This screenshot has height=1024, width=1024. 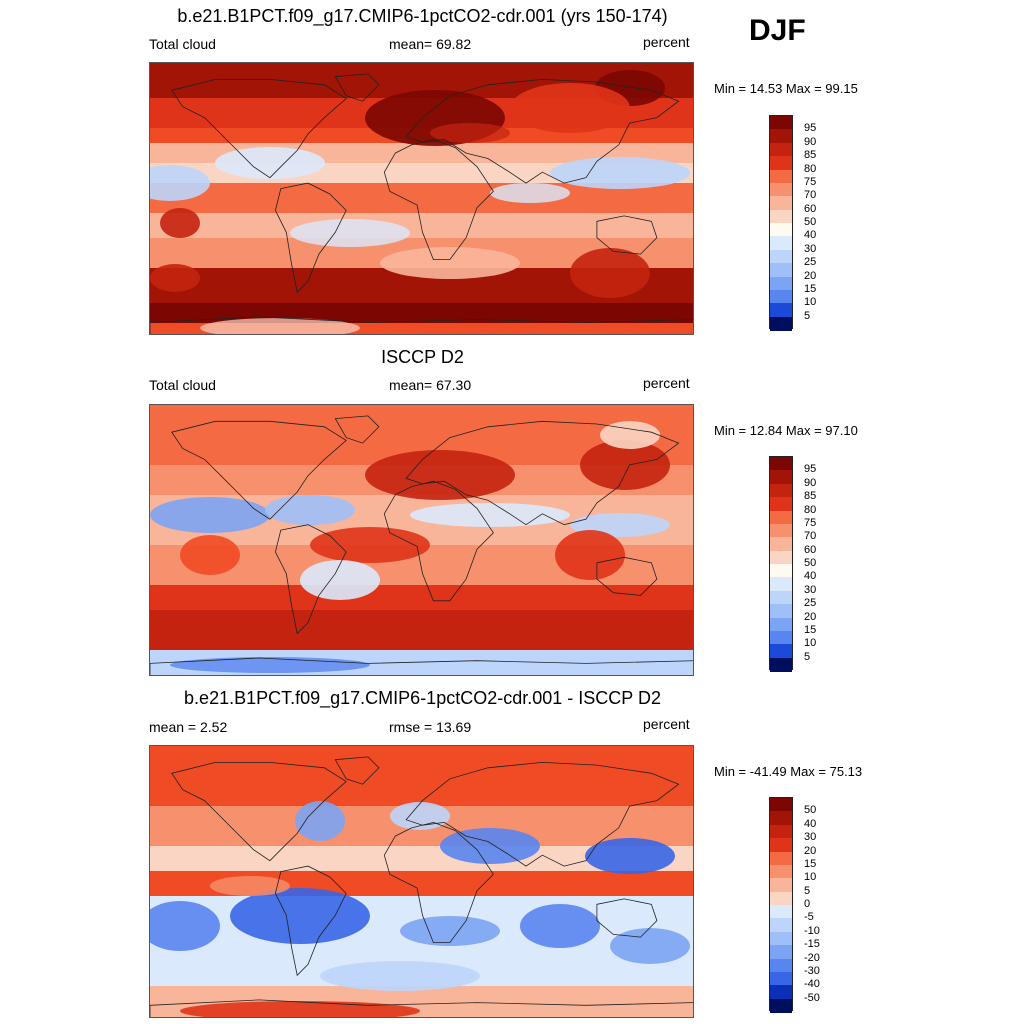 What do you see at coordinates (810, 181) in the screenshot?
I see `colorbar-tick-label: 75` at bounding box center [810, 181].